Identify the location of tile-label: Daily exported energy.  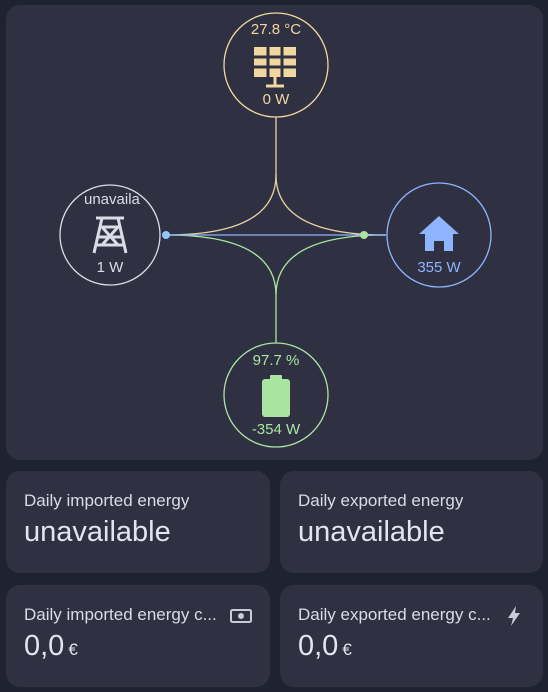
(381, 500).